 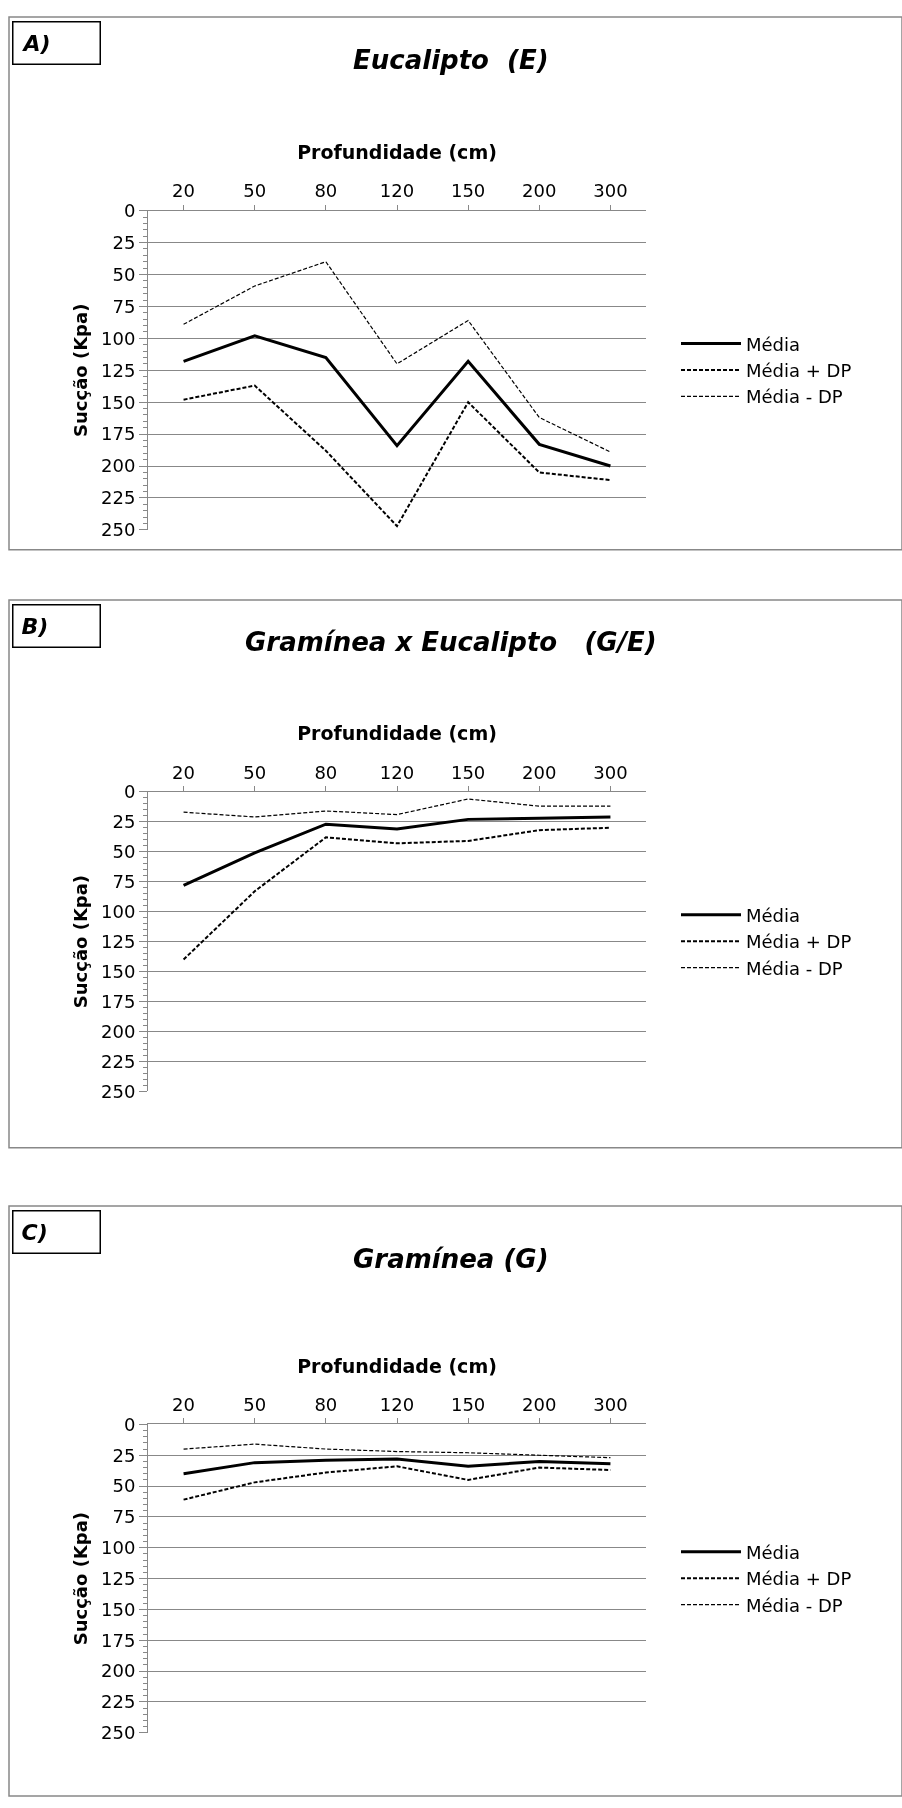 I want to click on text: B), so click(x=35, y=626).